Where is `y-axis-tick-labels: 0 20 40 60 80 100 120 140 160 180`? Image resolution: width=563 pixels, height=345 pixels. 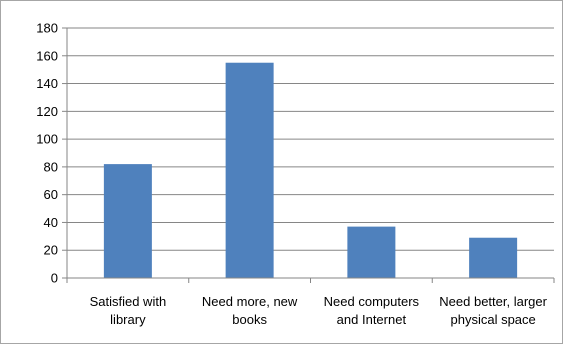 y-axis-tick-labels: 0 20 40 60 80 100 120 140 160 180 is located at coordinates (47, 153).